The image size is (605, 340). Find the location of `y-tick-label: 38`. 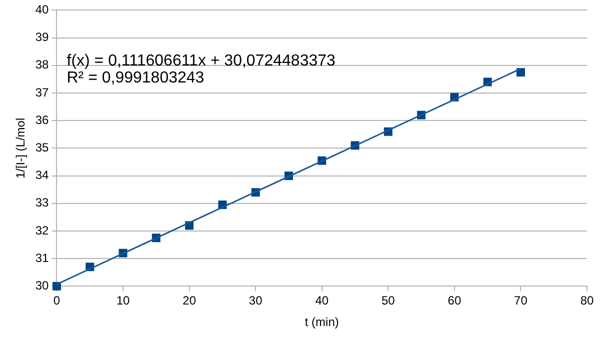

y-tick-label: 38 is located at coordinates (42, 65).